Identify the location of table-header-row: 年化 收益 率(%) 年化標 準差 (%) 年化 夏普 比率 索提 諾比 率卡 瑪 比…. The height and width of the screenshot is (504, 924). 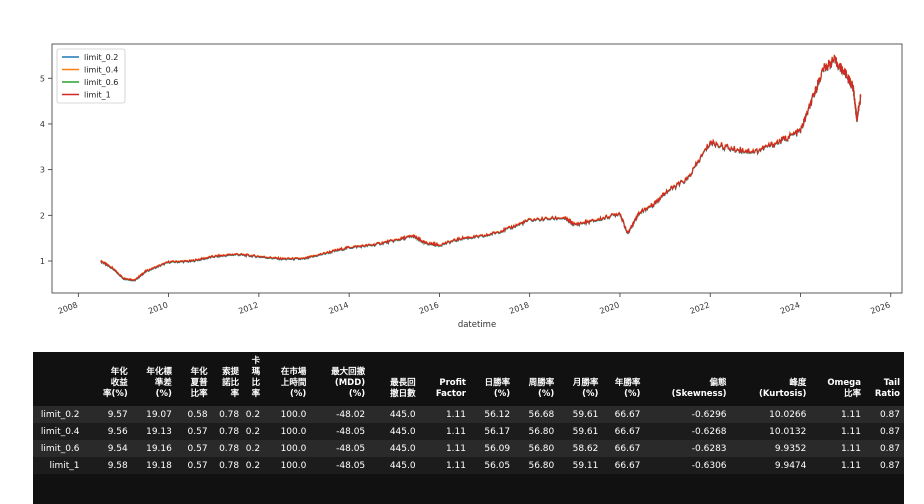
(468, 379).